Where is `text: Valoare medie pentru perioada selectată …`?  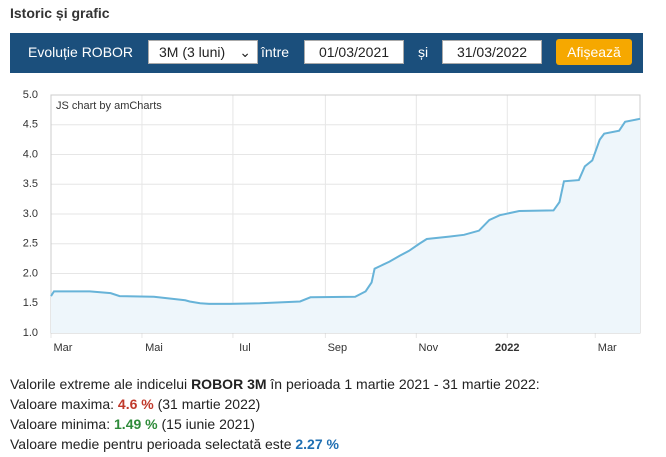 text: Valoare medie pentru perioada selectată … is located at coordinates (151, 444).